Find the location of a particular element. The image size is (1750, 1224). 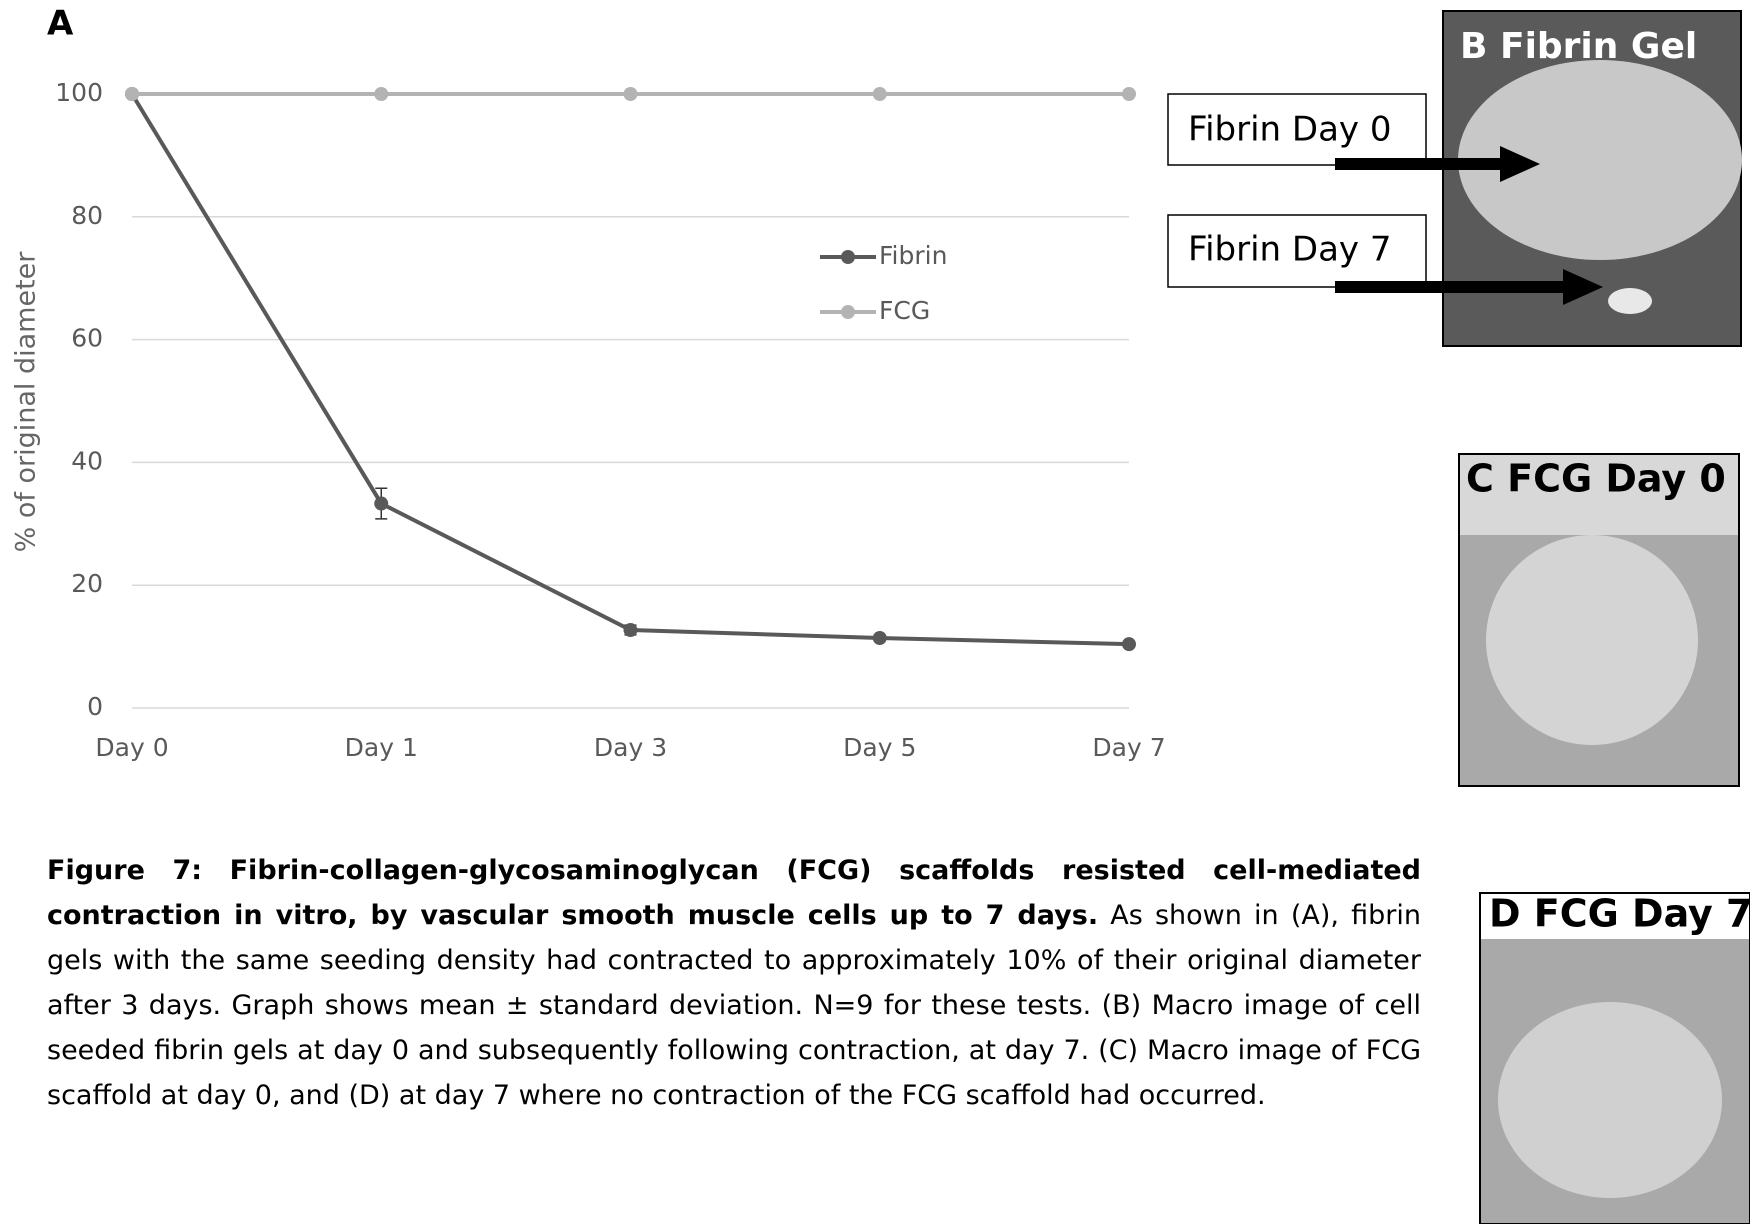

panel-label: C FCG Day 0 is located at coordinates (1596, 479).